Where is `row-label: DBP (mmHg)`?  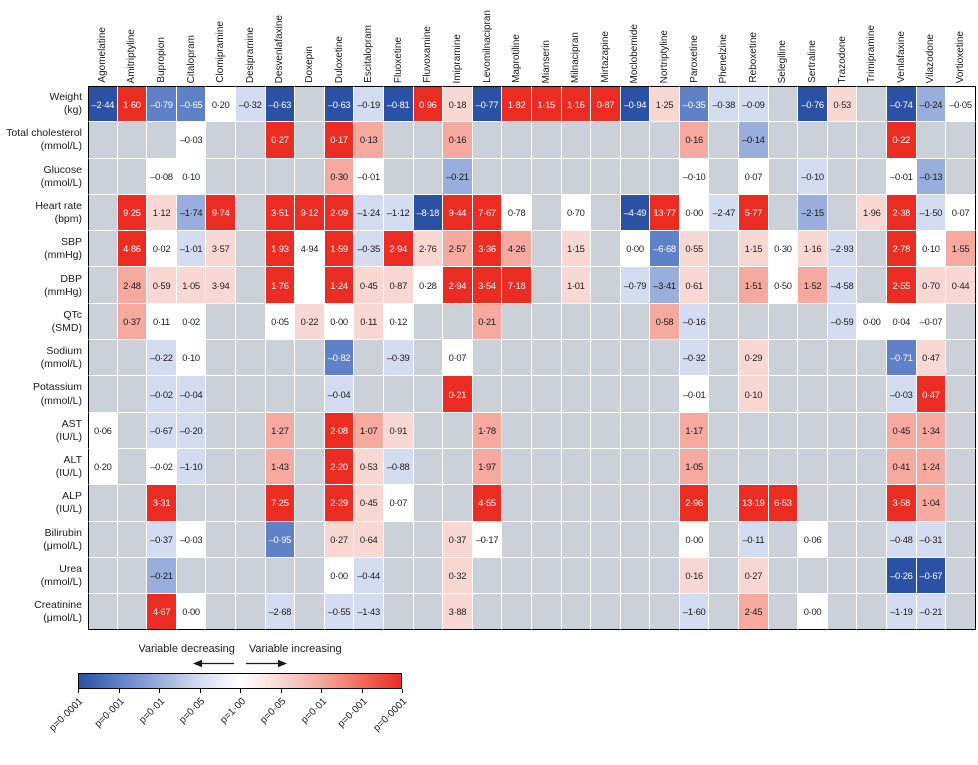
row-label: DBP (mmHg) is located at coordinates (63, 285).